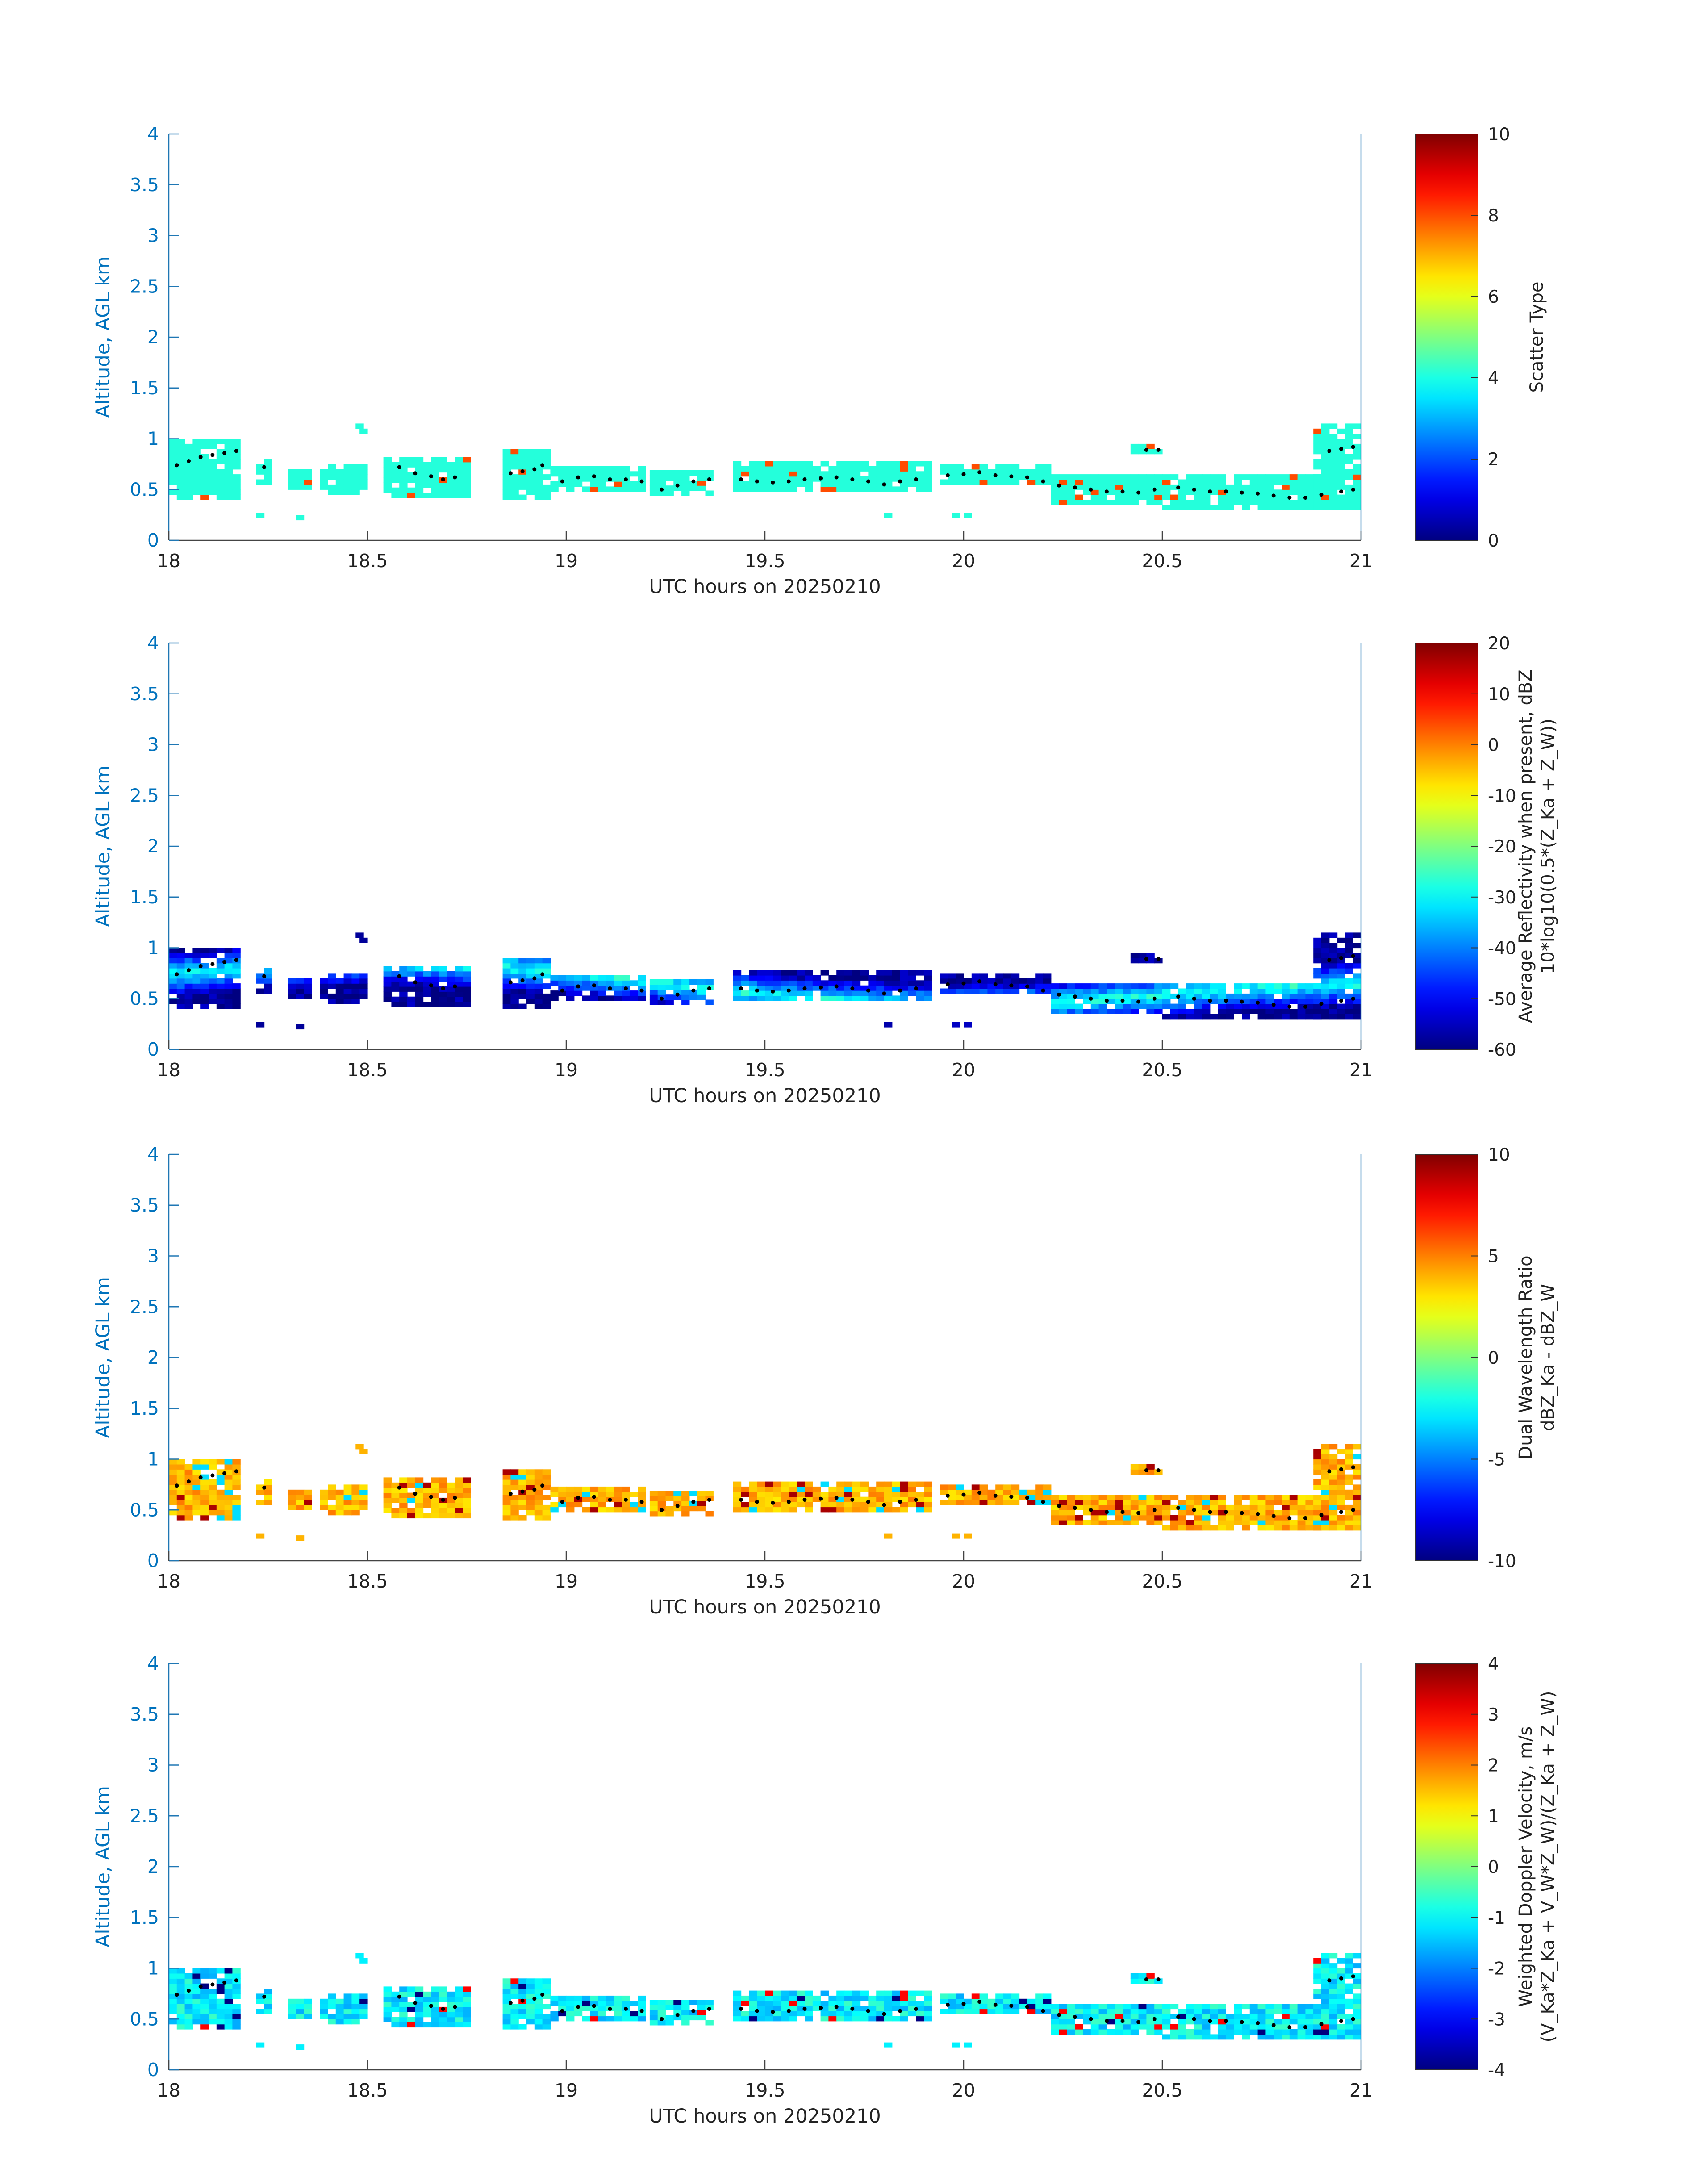 This screenshot has height=2177, width=1708. Describe the element at coordinates (1493, 1257) in the screenshot. I see `colorbar-tick-label: 5` at that location.